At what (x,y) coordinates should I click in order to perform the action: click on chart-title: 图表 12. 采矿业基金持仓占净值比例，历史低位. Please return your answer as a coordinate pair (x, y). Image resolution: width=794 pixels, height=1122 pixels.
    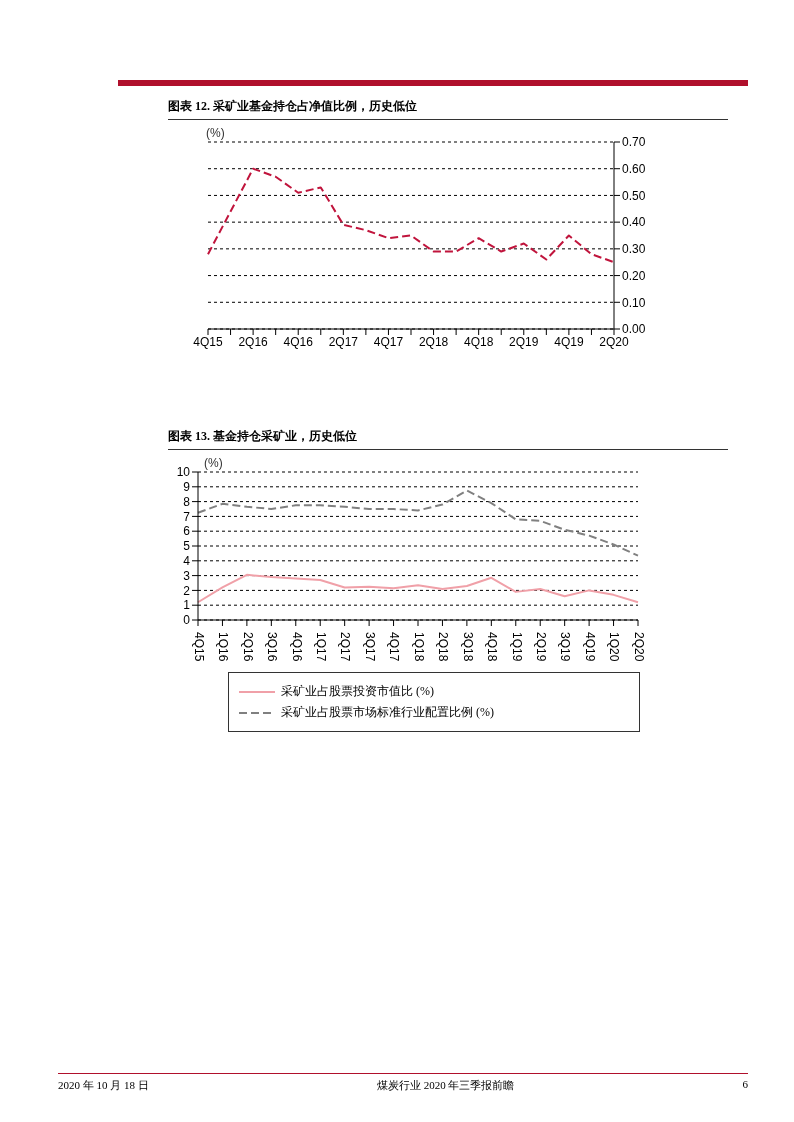
    Looking at the image, I should click on (448, 109).